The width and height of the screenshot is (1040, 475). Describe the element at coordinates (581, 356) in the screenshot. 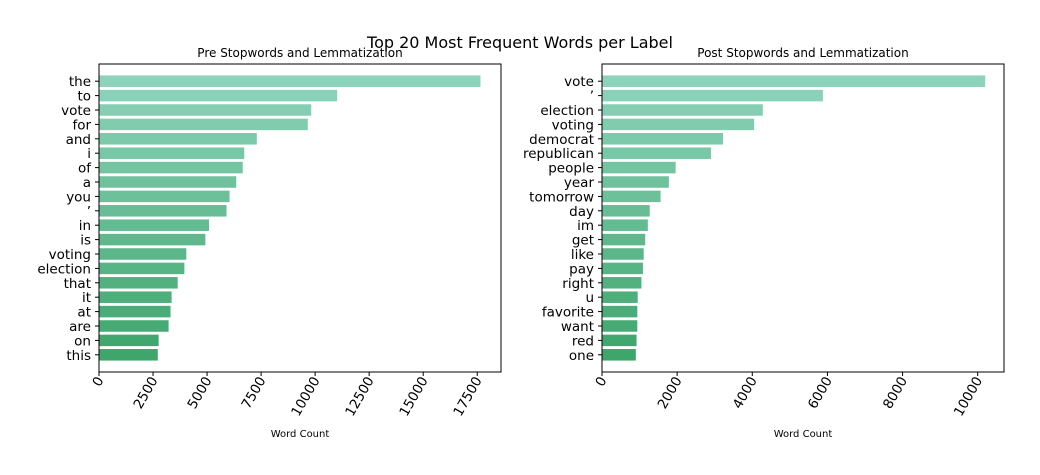

I see `y-tick-label: one` at that location.